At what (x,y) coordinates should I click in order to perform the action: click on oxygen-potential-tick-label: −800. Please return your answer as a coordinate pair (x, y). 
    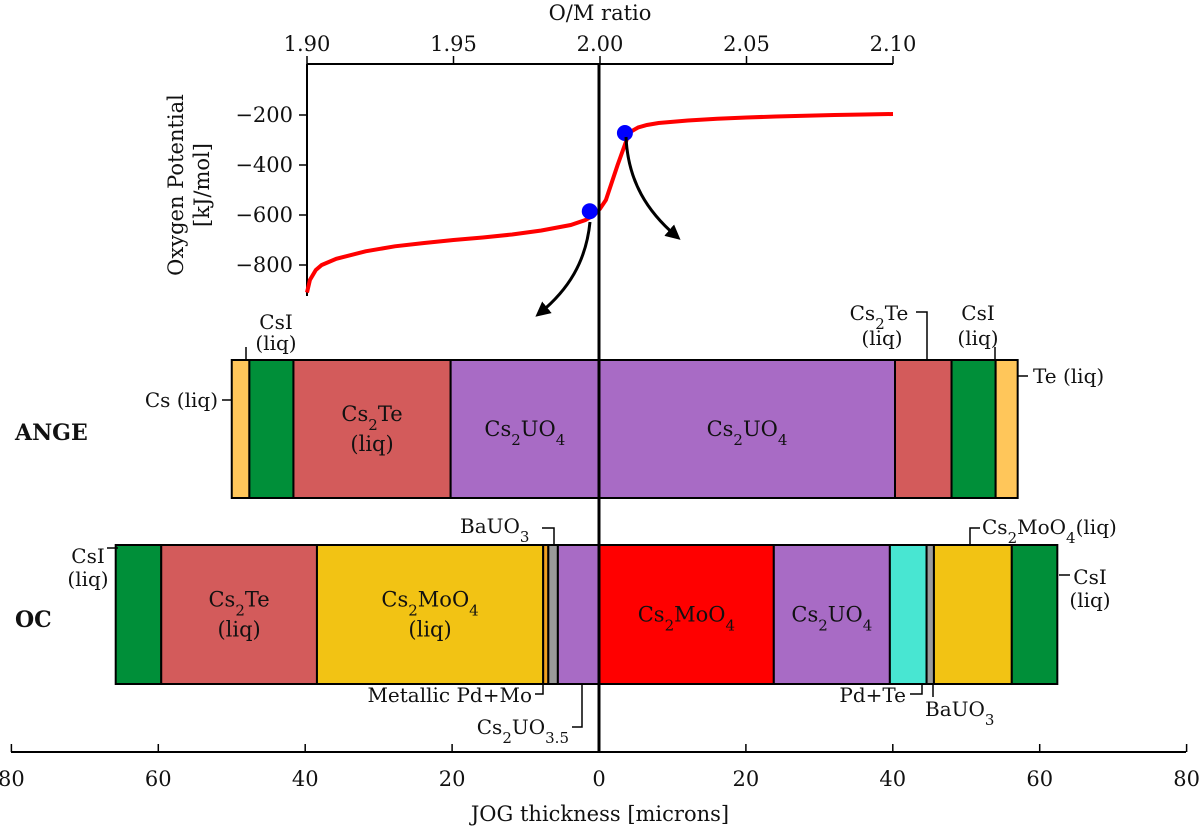
    Looking at the image, I should click on (264, 265).